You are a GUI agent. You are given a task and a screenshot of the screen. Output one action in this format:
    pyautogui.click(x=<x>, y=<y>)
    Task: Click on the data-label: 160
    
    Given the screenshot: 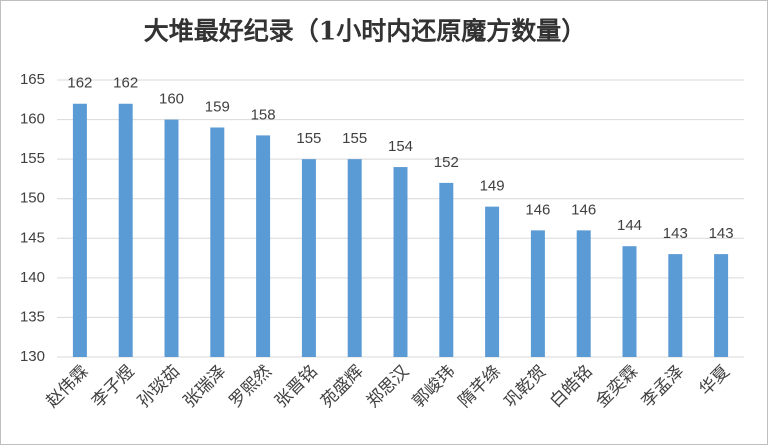 What is the action you would take?
    pyautogui.click(x=171, y=99)
    